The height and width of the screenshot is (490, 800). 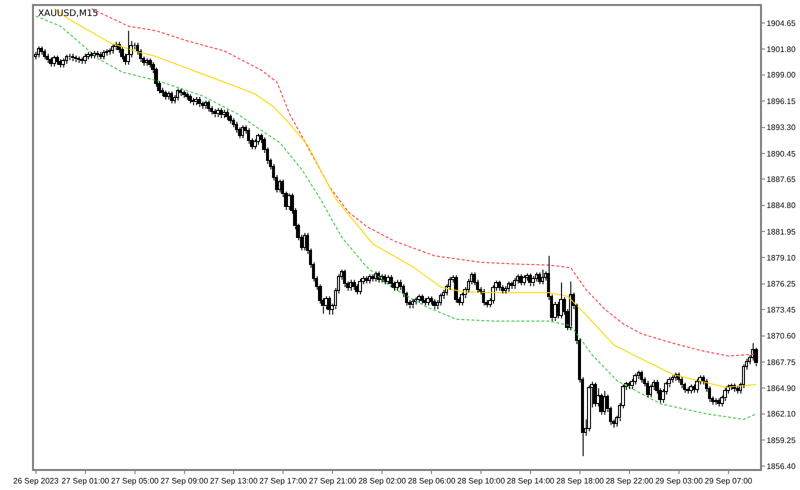 I want to click on y-tick-label: 1856.40, so click(x=781, y=467).